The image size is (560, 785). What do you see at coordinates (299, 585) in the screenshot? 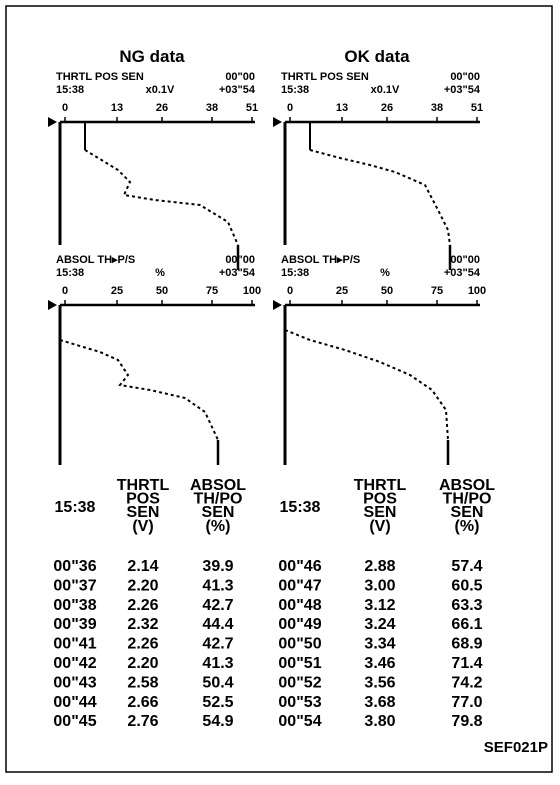
I see `table-cell: 00"47` at bounding box center [299, 585].